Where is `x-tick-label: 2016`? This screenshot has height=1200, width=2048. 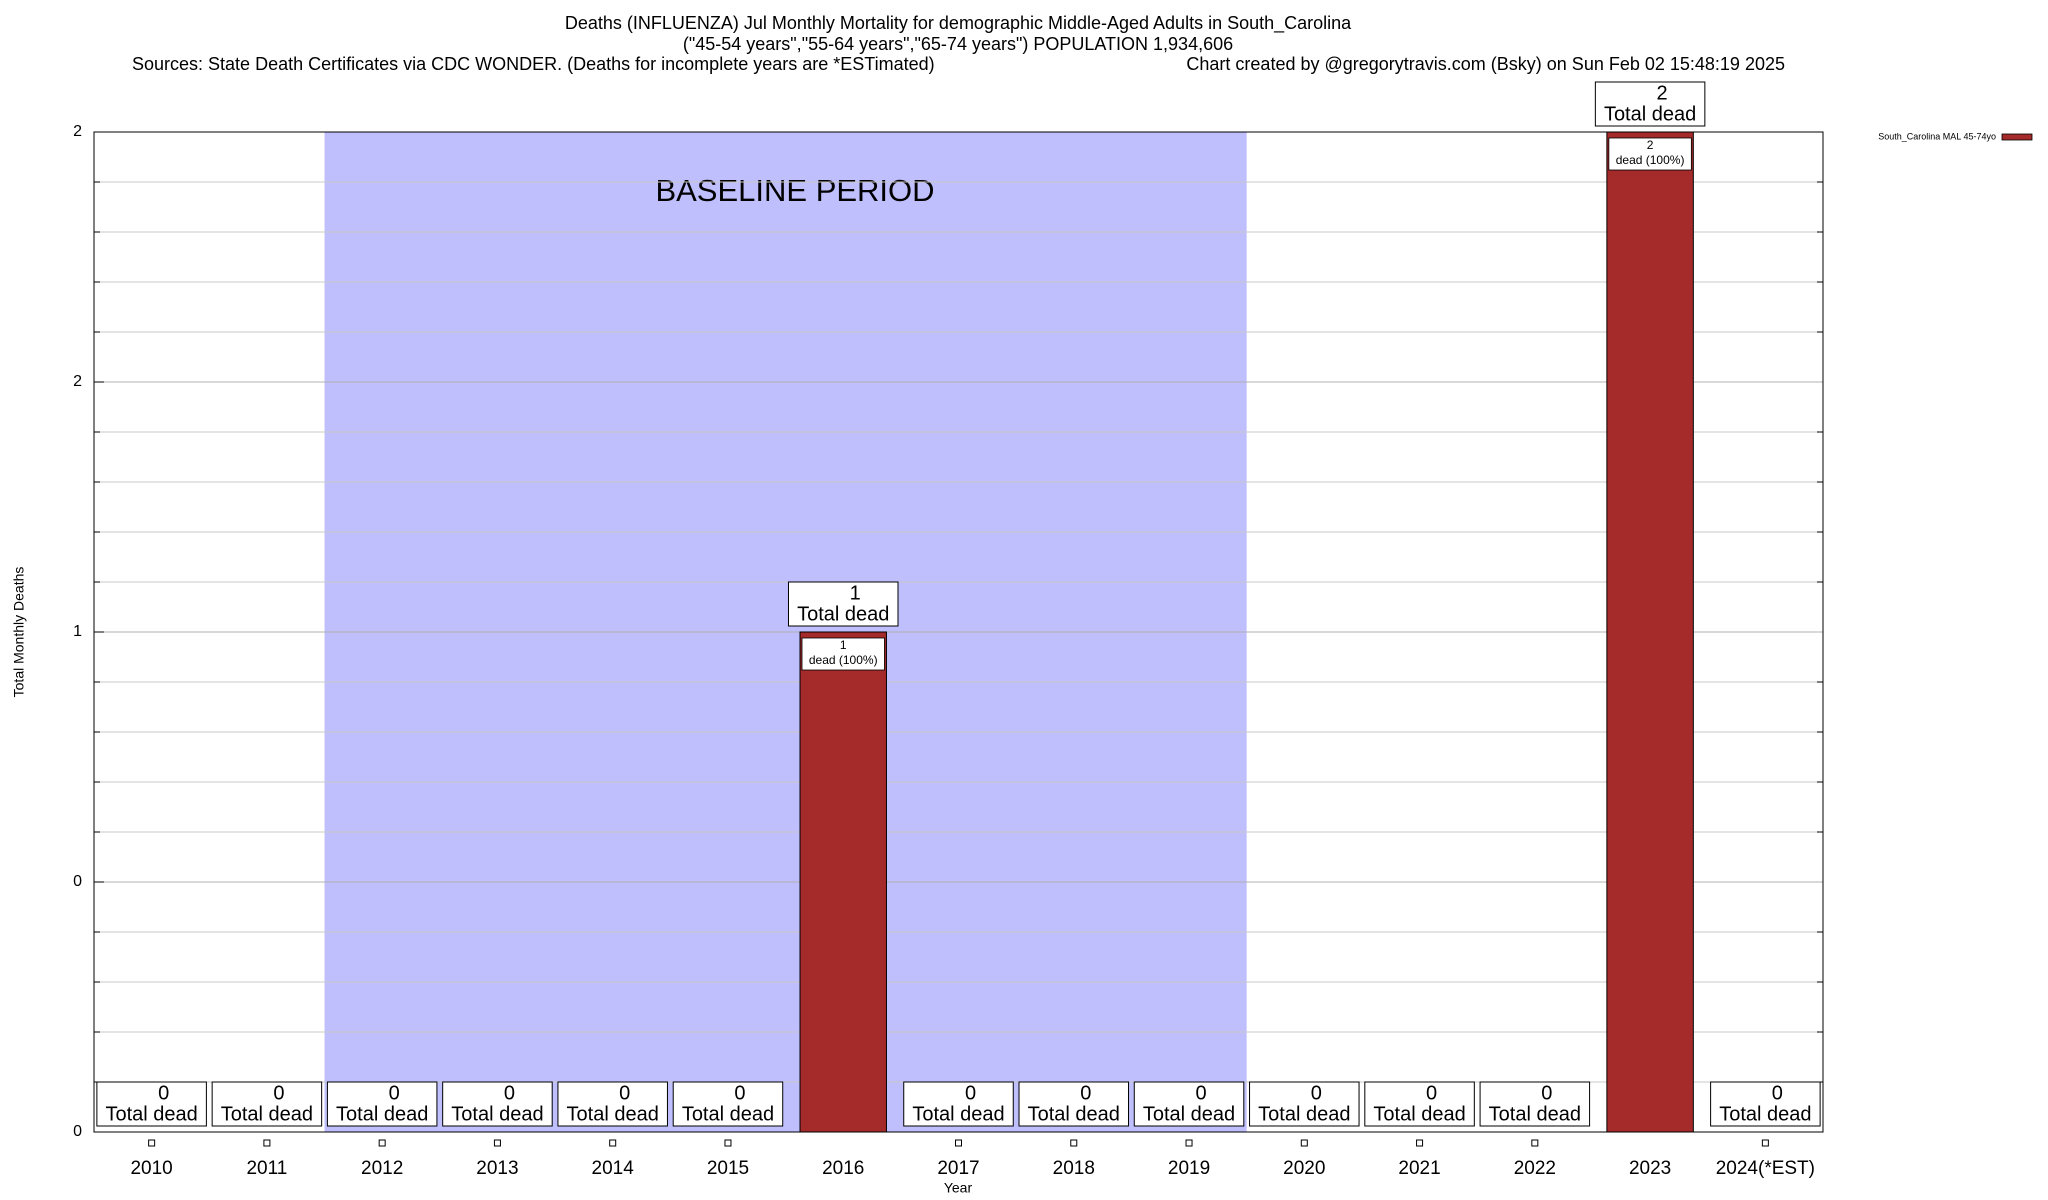
x-tick-label: 2016 is located at coordinates (843, 1168).